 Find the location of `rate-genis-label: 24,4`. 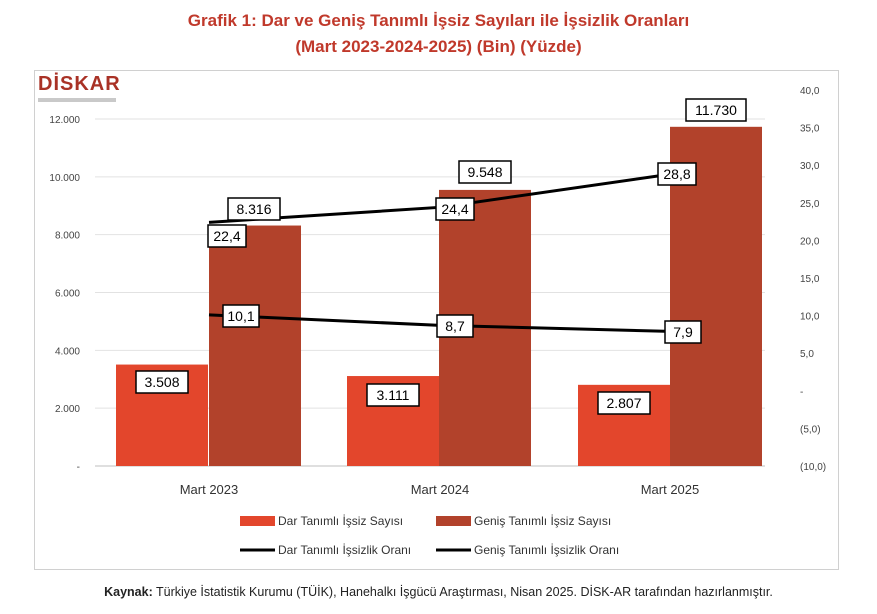

rate-genis-label: 24,4 is located at coordinates (454, 209).